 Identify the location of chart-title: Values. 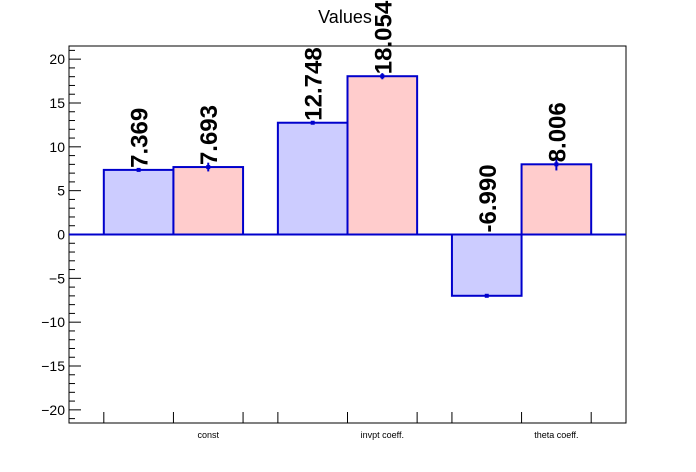
(345, 17).